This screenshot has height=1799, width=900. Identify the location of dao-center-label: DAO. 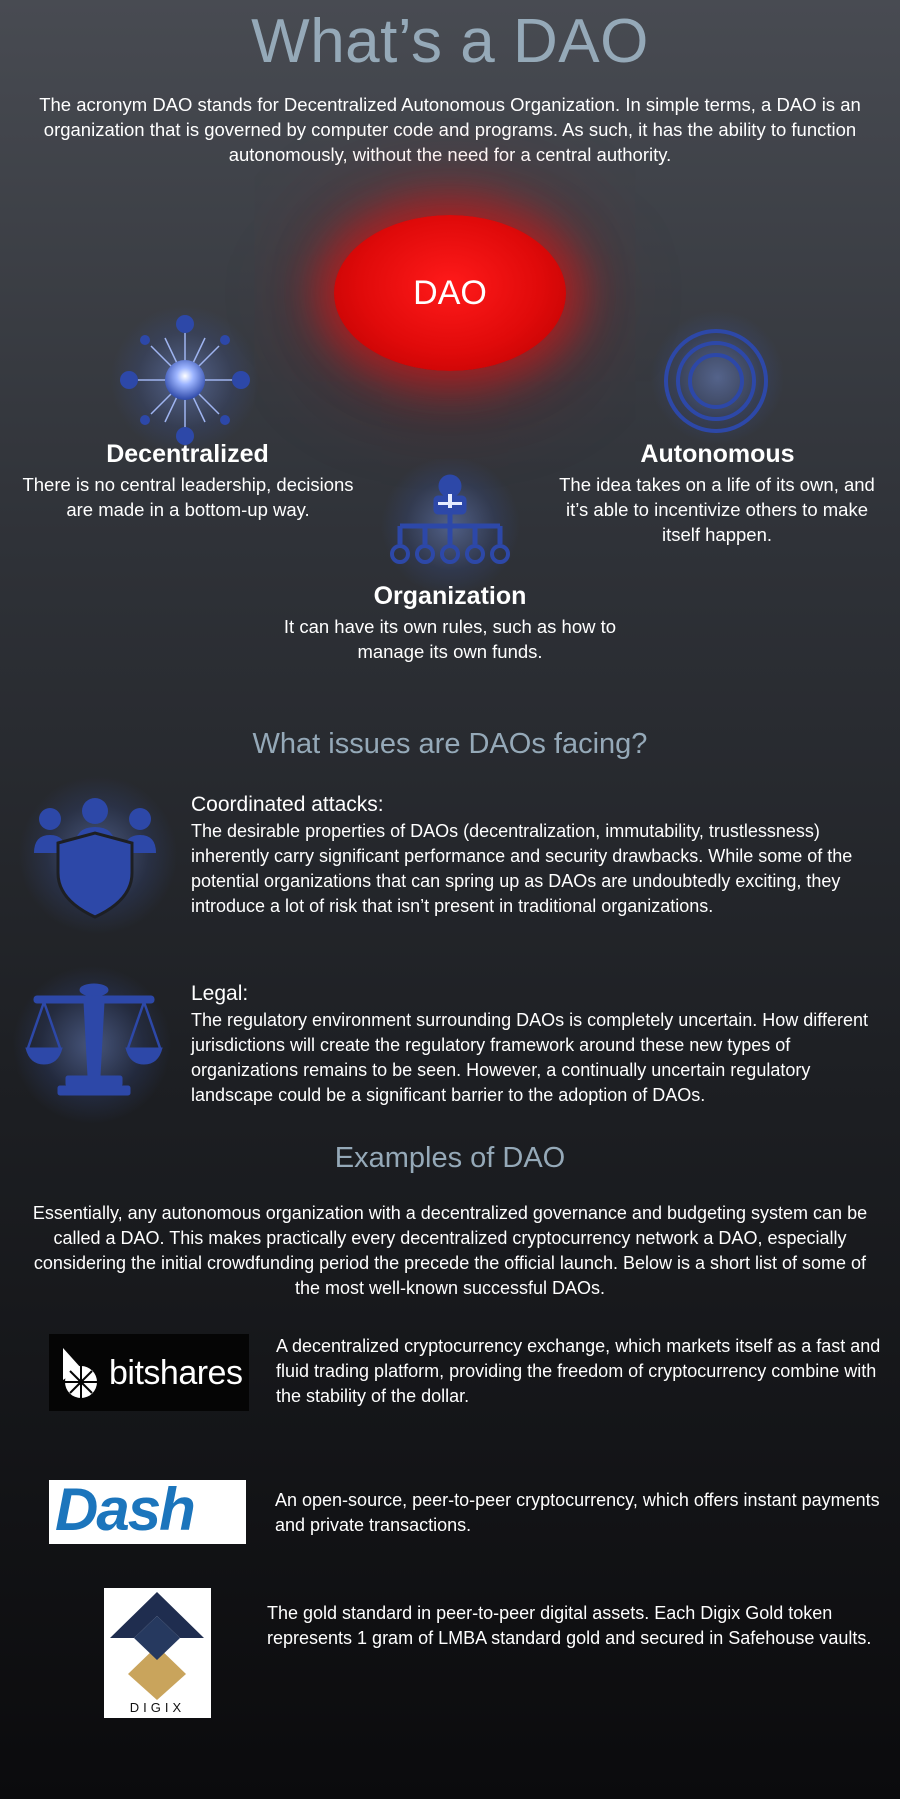
(450, 292).